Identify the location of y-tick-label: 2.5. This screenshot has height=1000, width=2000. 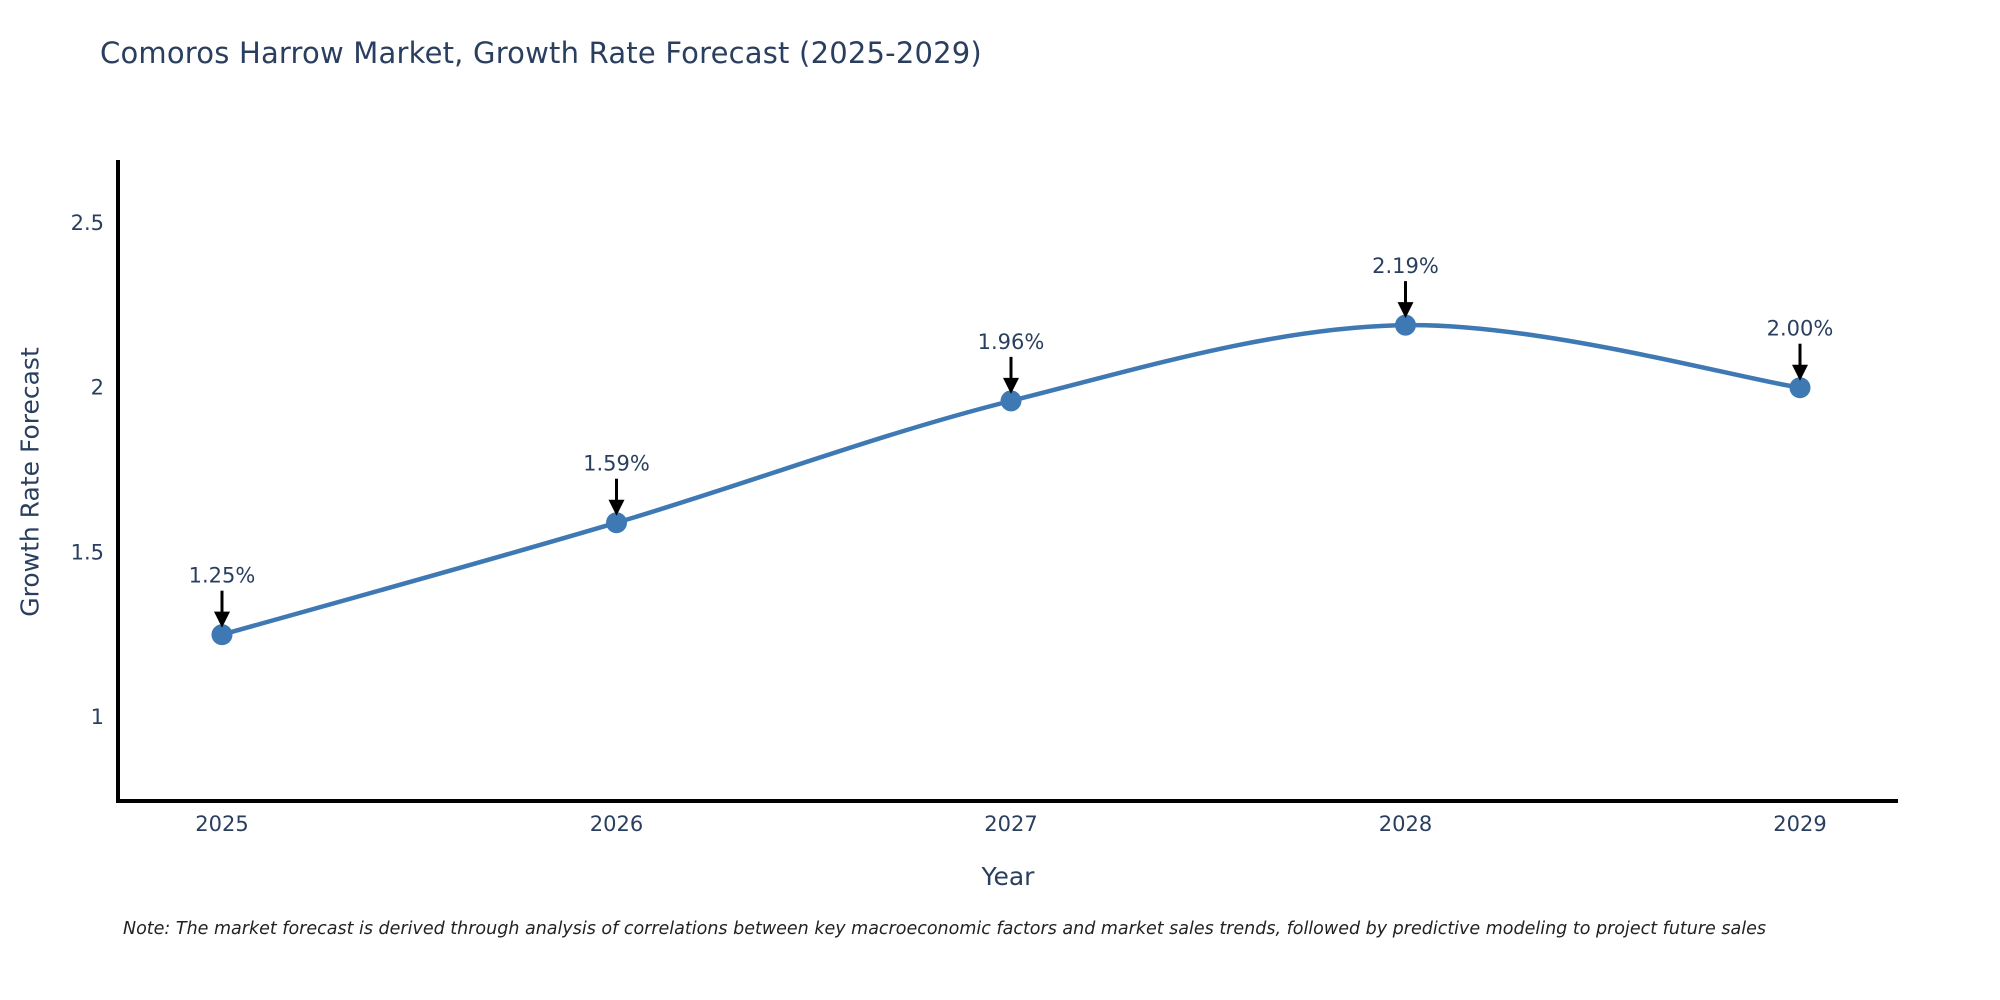
(87, 223).